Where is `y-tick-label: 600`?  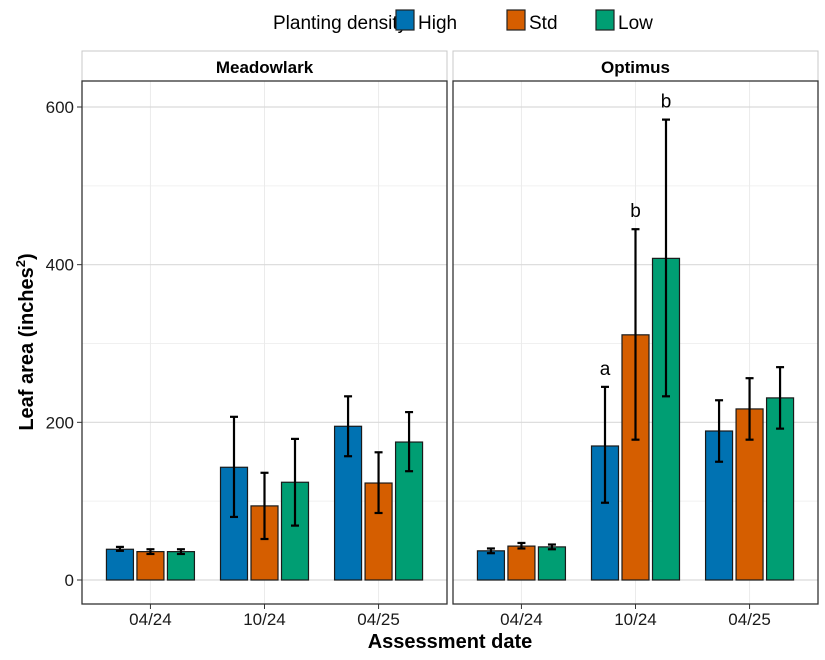 y-tick-label: 600 is located at coordinates (60, 107).